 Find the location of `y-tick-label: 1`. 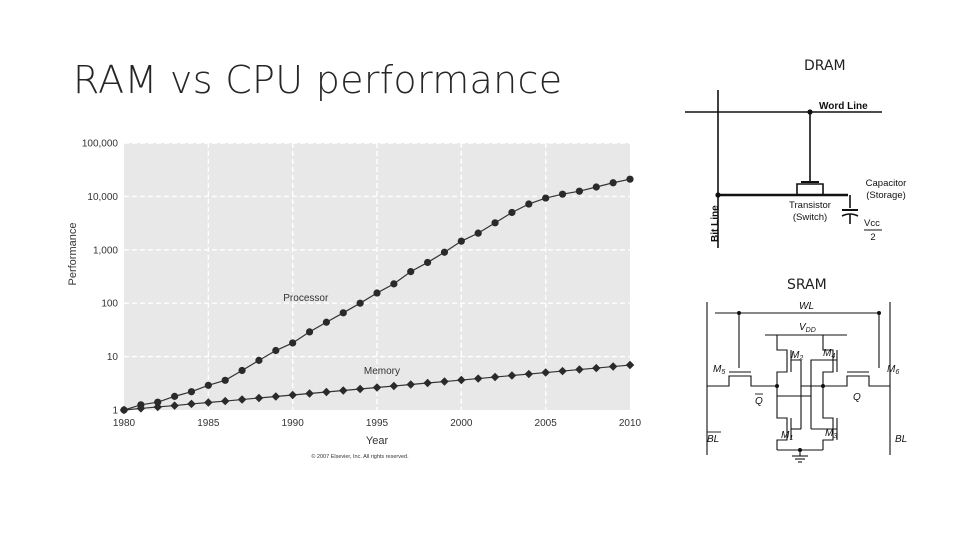

y-tick-label: 1 is located at coordinates (115, 411).